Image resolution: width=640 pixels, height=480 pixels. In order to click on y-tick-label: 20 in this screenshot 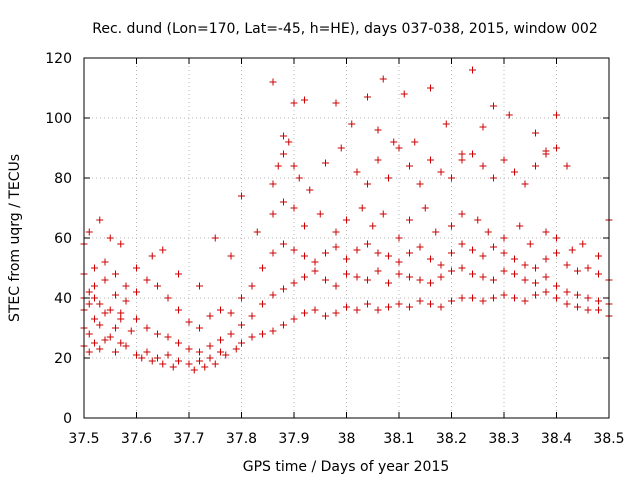, I will do `click(63, 359)`.